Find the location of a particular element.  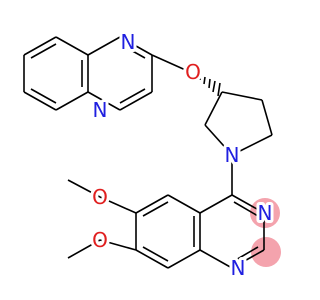

hashed-bond is located at coordinates (210, 86).